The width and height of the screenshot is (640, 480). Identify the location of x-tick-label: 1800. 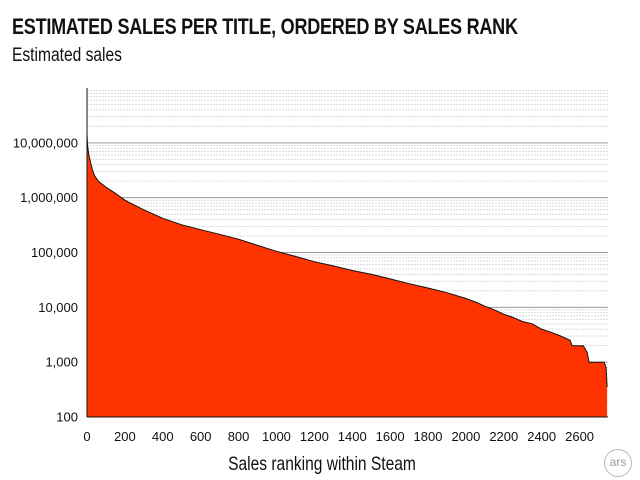
(428, 436).